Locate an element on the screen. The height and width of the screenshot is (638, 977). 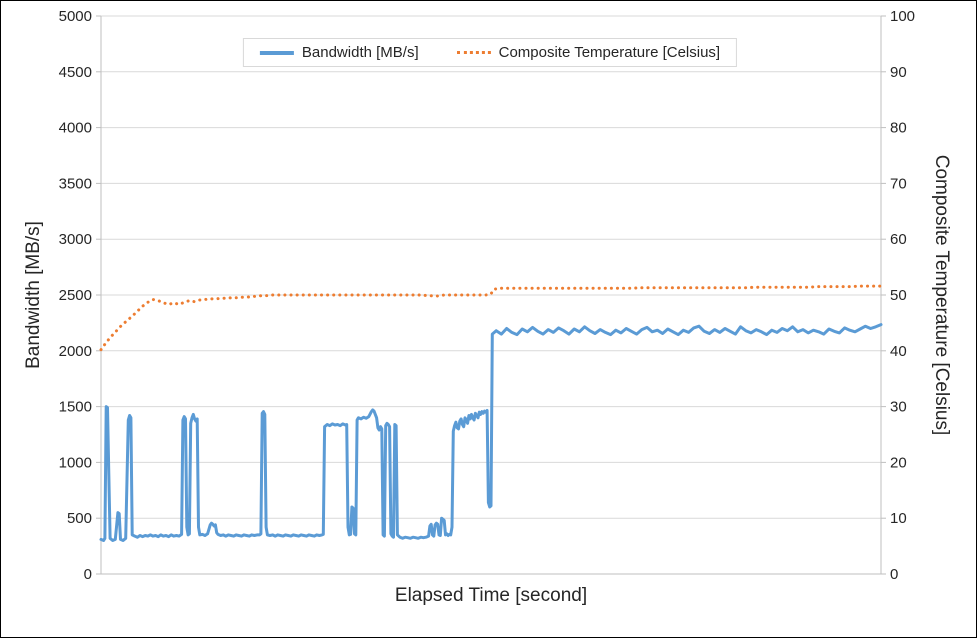
legend-item-temperature: Composite Temperature [Celsius] is located at coordinates (588, 52).